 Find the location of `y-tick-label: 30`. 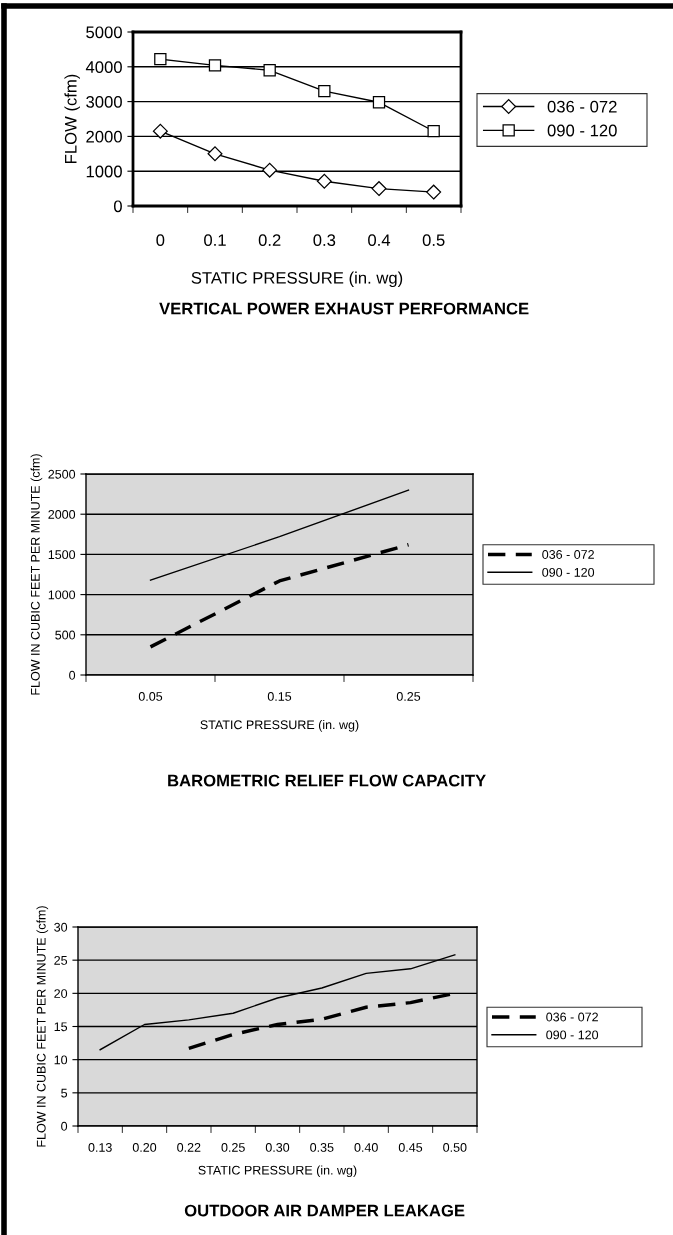

y-tick-label: 30 is located at coordinates (61, 927).